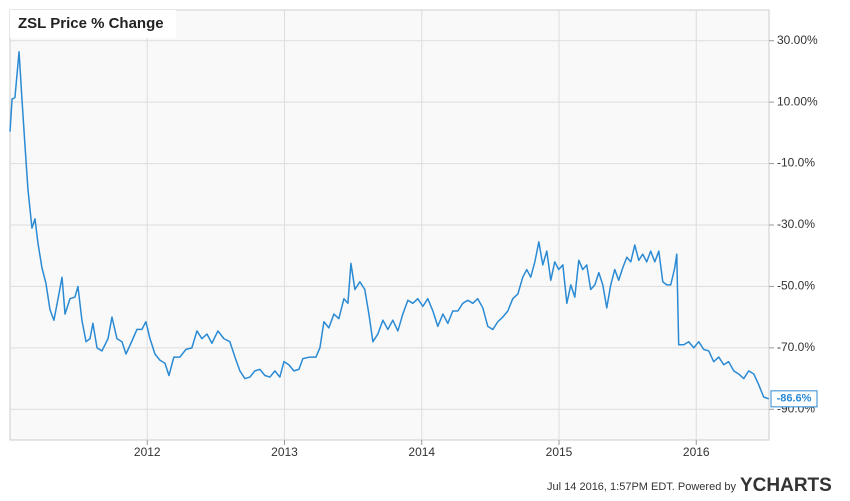  I want to click on y-tick-label: -50.0%, so click(796, 286).